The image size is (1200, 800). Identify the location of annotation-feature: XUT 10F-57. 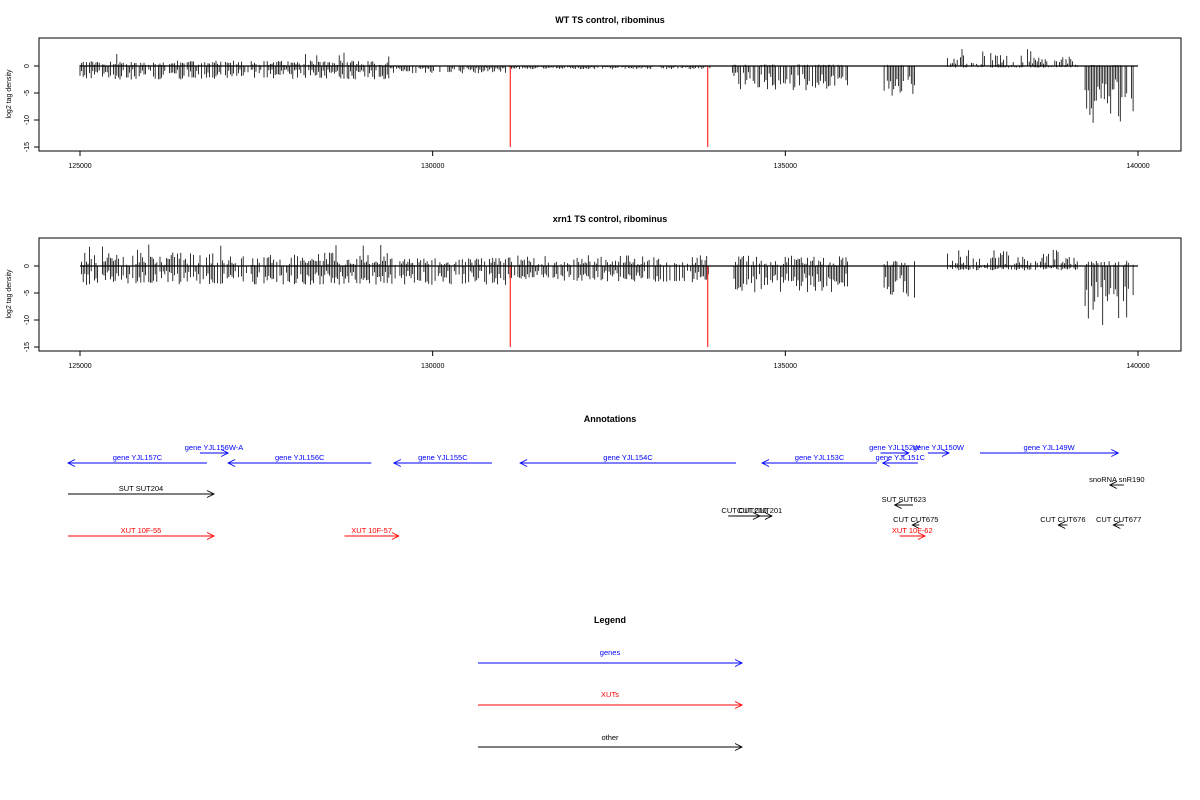
(372, 533).